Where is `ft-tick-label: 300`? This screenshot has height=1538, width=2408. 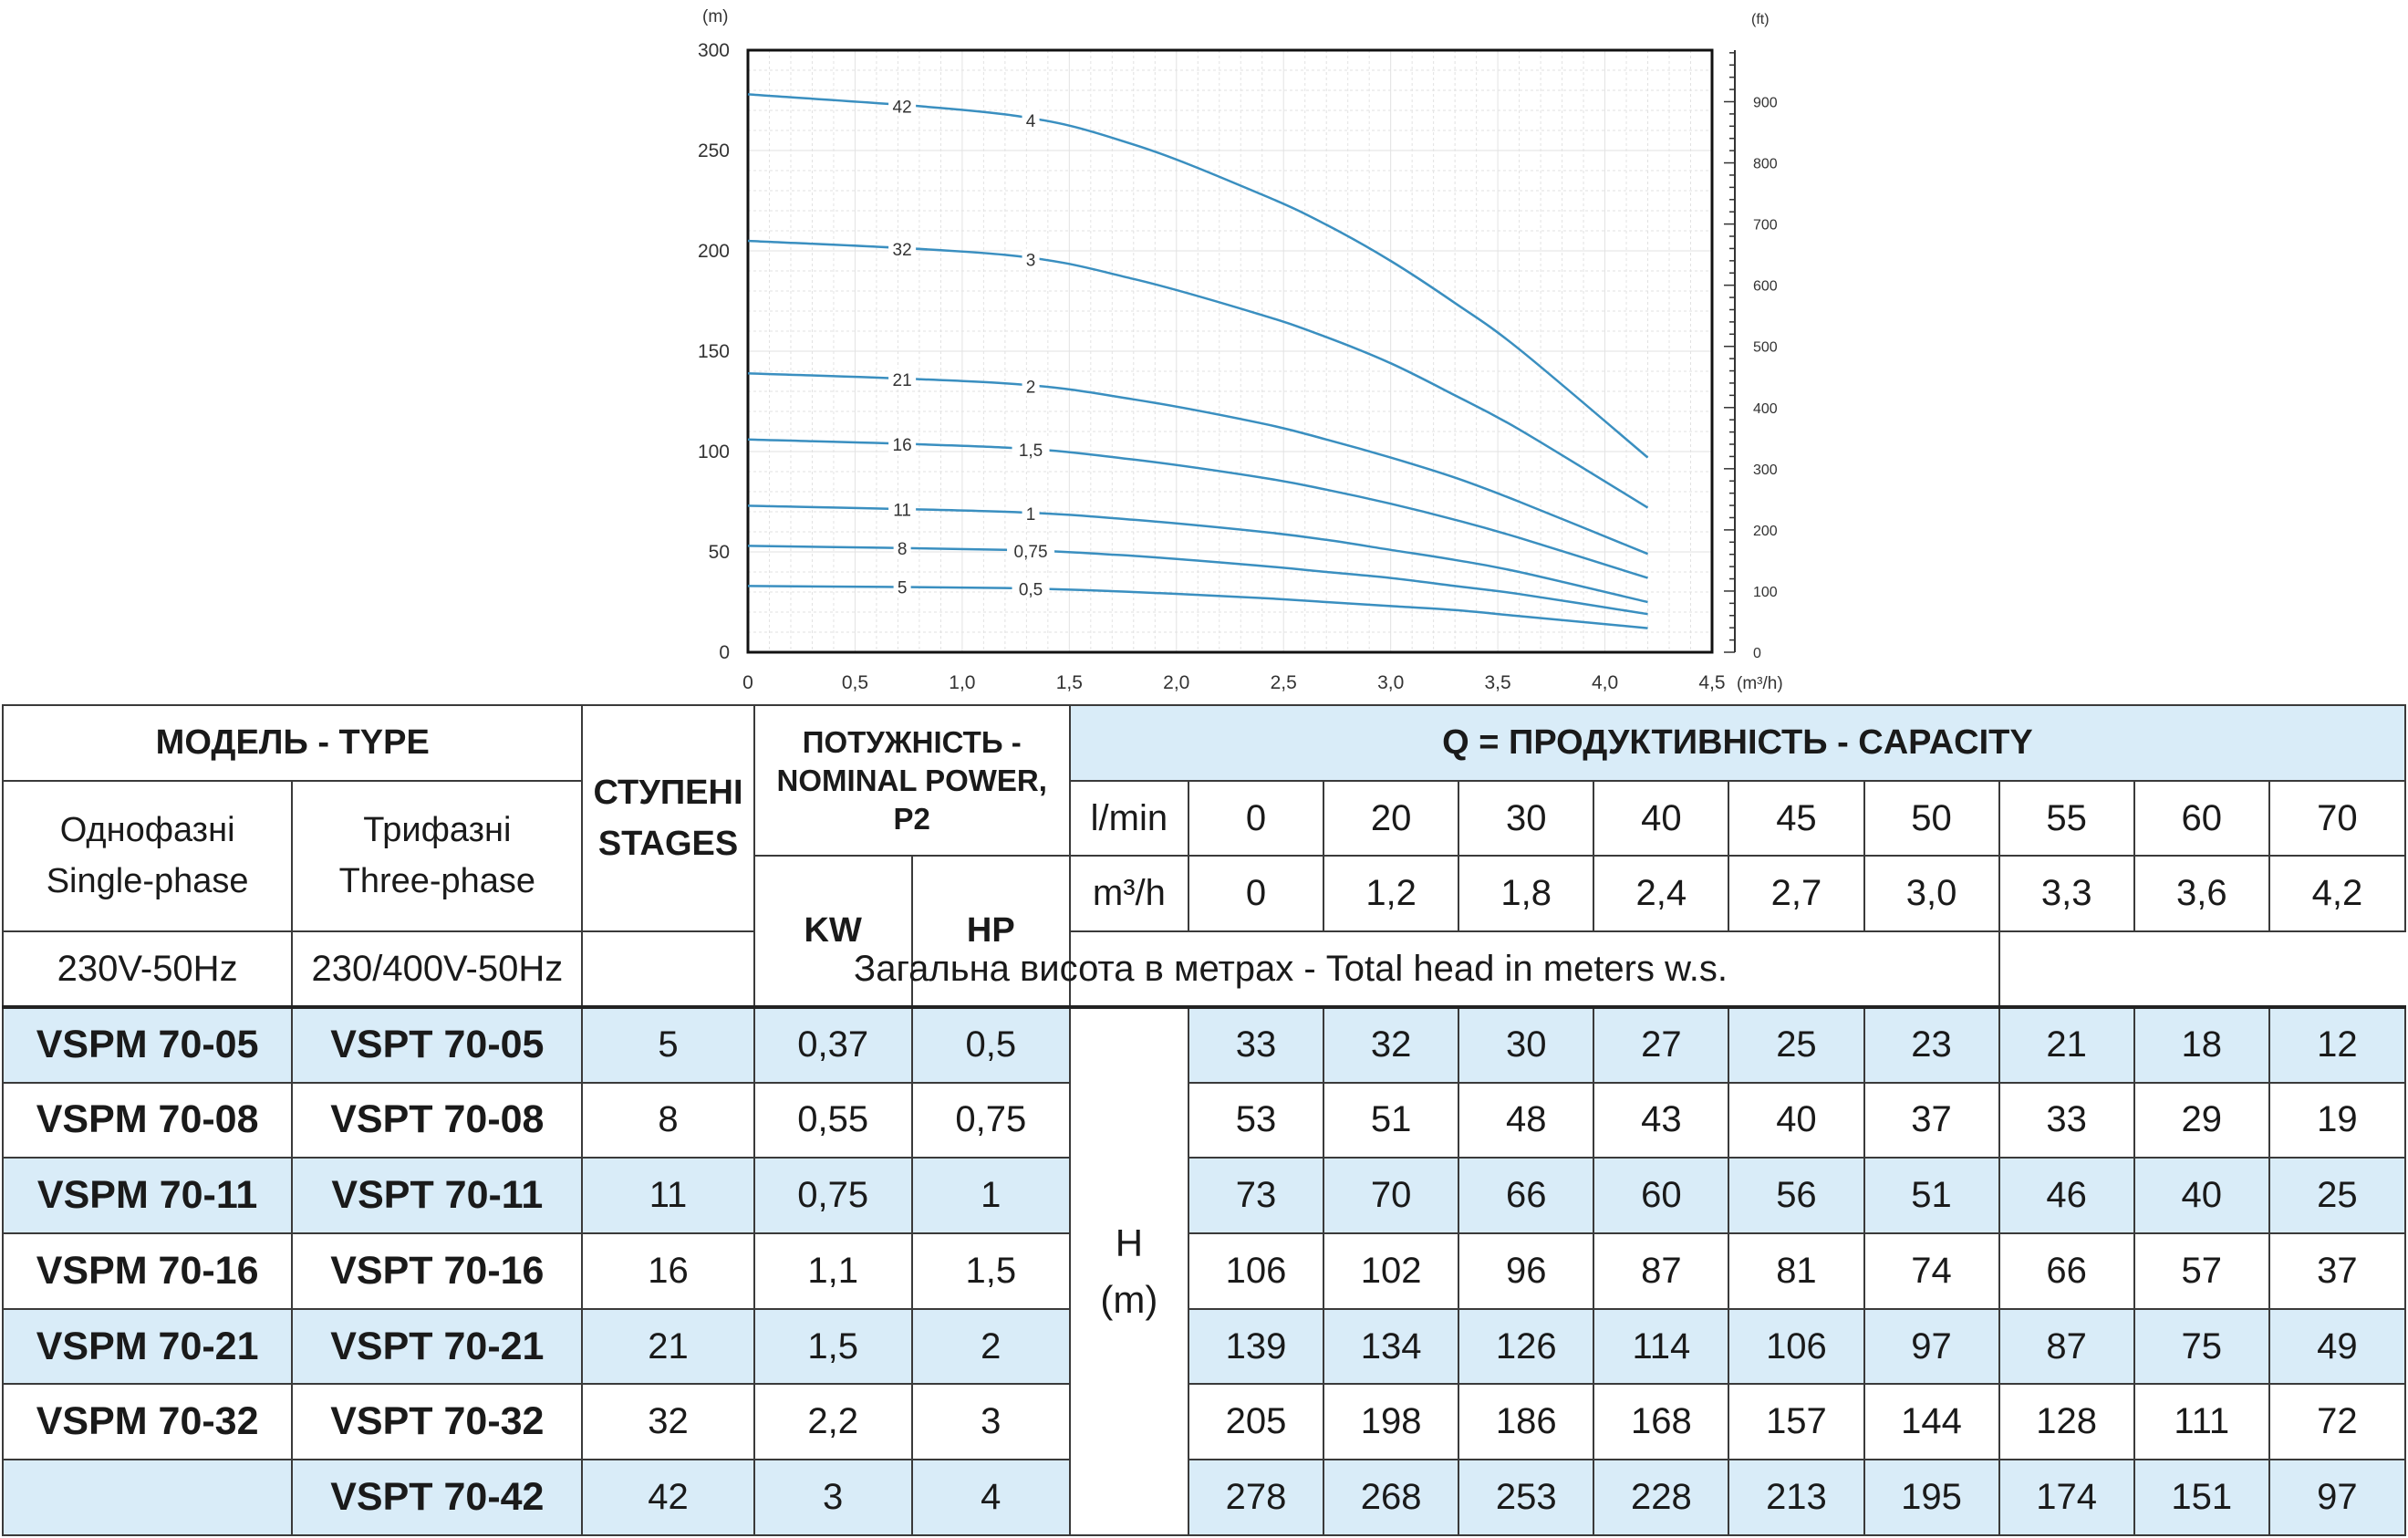 ft-tick-label: 300 is located at coordinates (1765, 470).